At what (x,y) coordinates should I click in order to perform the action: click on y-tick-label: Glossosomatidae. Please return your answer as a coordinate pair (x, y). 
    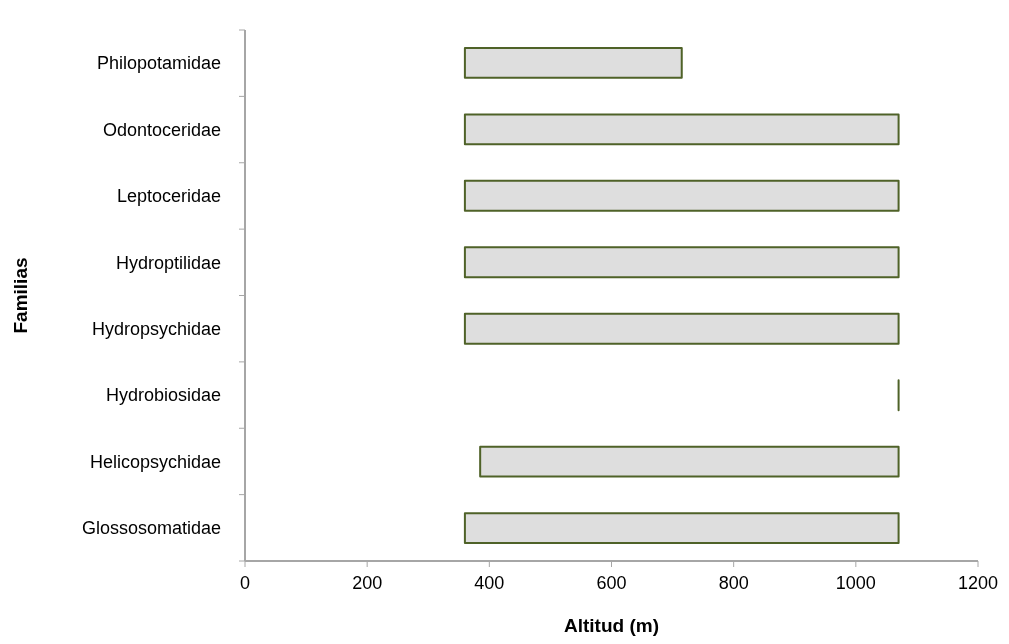
    Looking at the image, I should click on (151, 528).